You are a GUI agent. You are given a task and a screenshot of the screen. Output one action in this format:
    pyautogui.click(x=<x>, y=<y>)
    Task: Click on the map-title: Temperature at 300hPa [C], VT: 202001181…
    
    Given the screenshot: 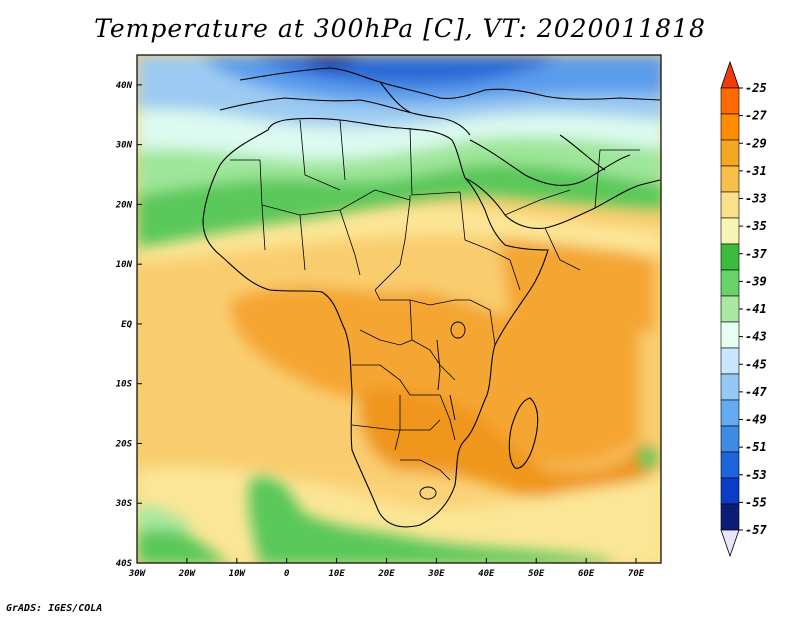 What is the action you would take?
    pyautogui.click(x=400, y=28)
    